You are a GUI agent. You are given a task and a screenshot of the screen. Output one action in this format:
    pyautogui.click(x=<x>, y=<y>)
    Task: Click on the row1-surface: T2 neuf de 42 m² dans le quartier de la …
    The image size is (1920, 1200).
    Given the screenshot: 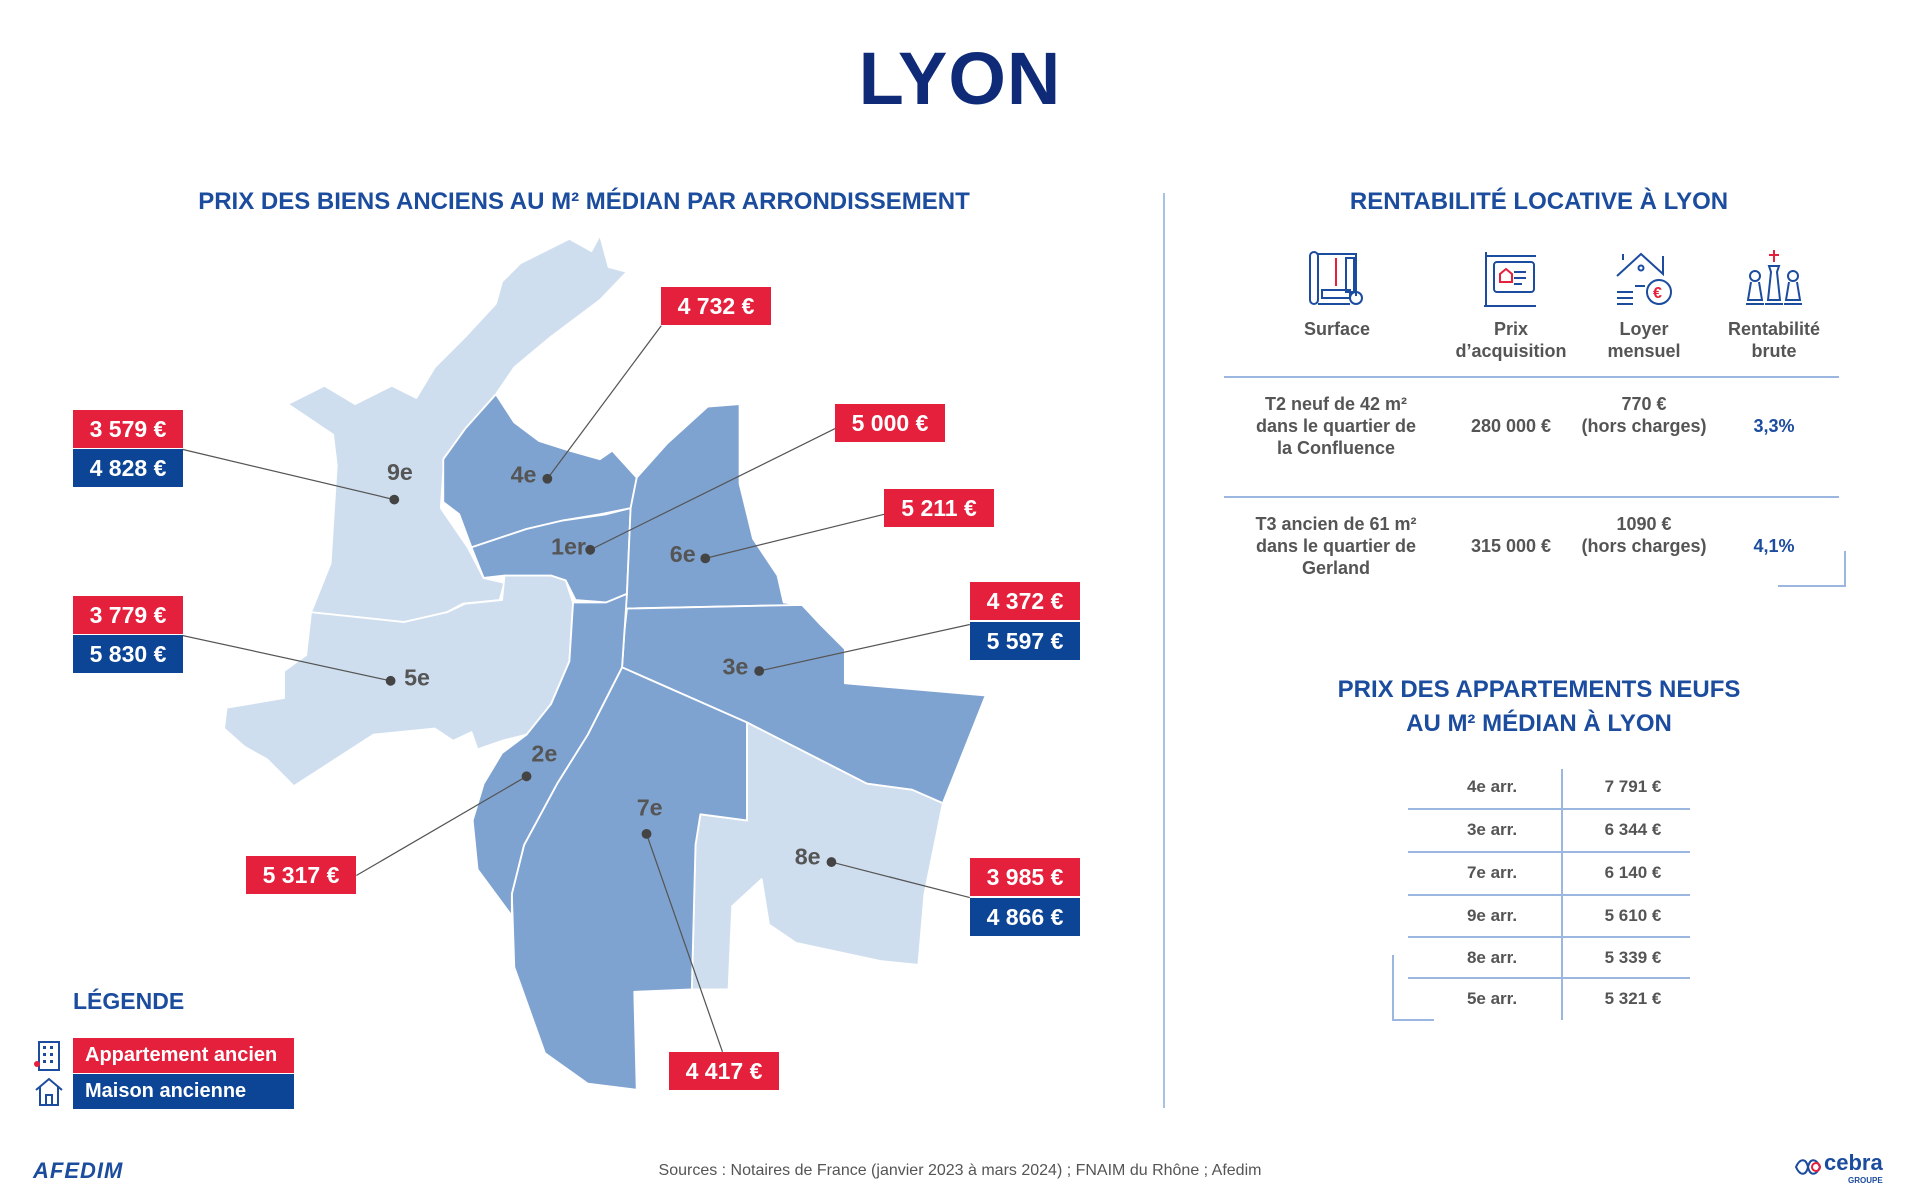 What is the action you would take?
    pyautogui.click(x=1336, y=426)
    